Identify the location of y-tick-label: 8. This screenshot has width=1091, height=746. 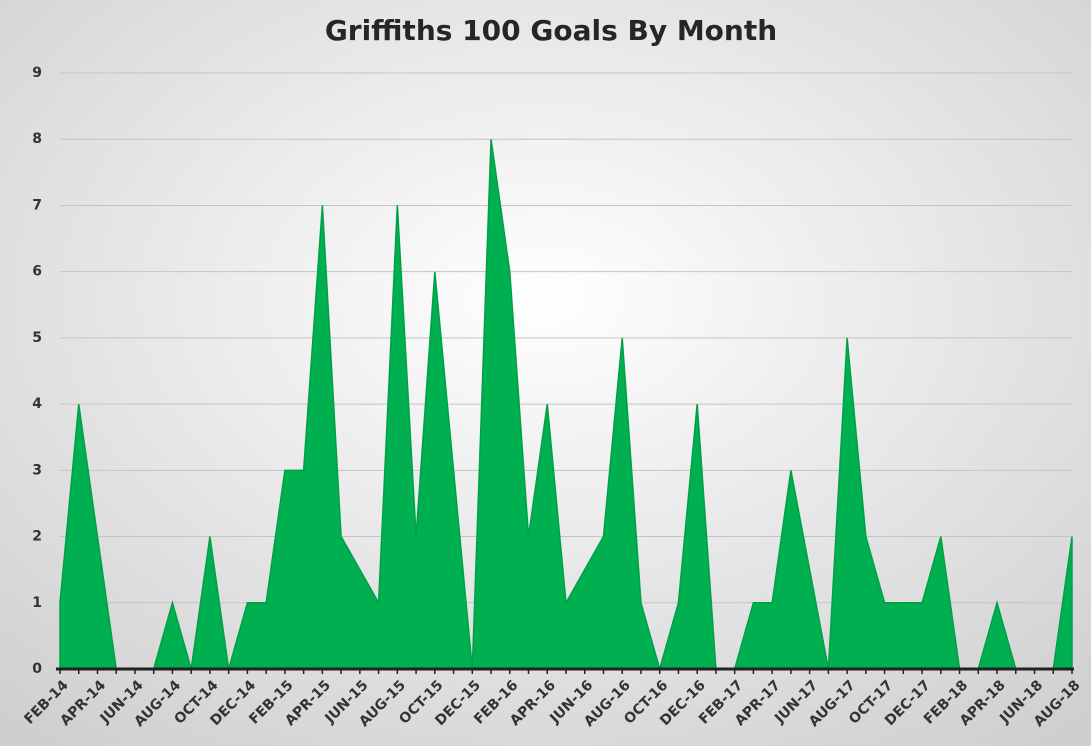
(37, 139).